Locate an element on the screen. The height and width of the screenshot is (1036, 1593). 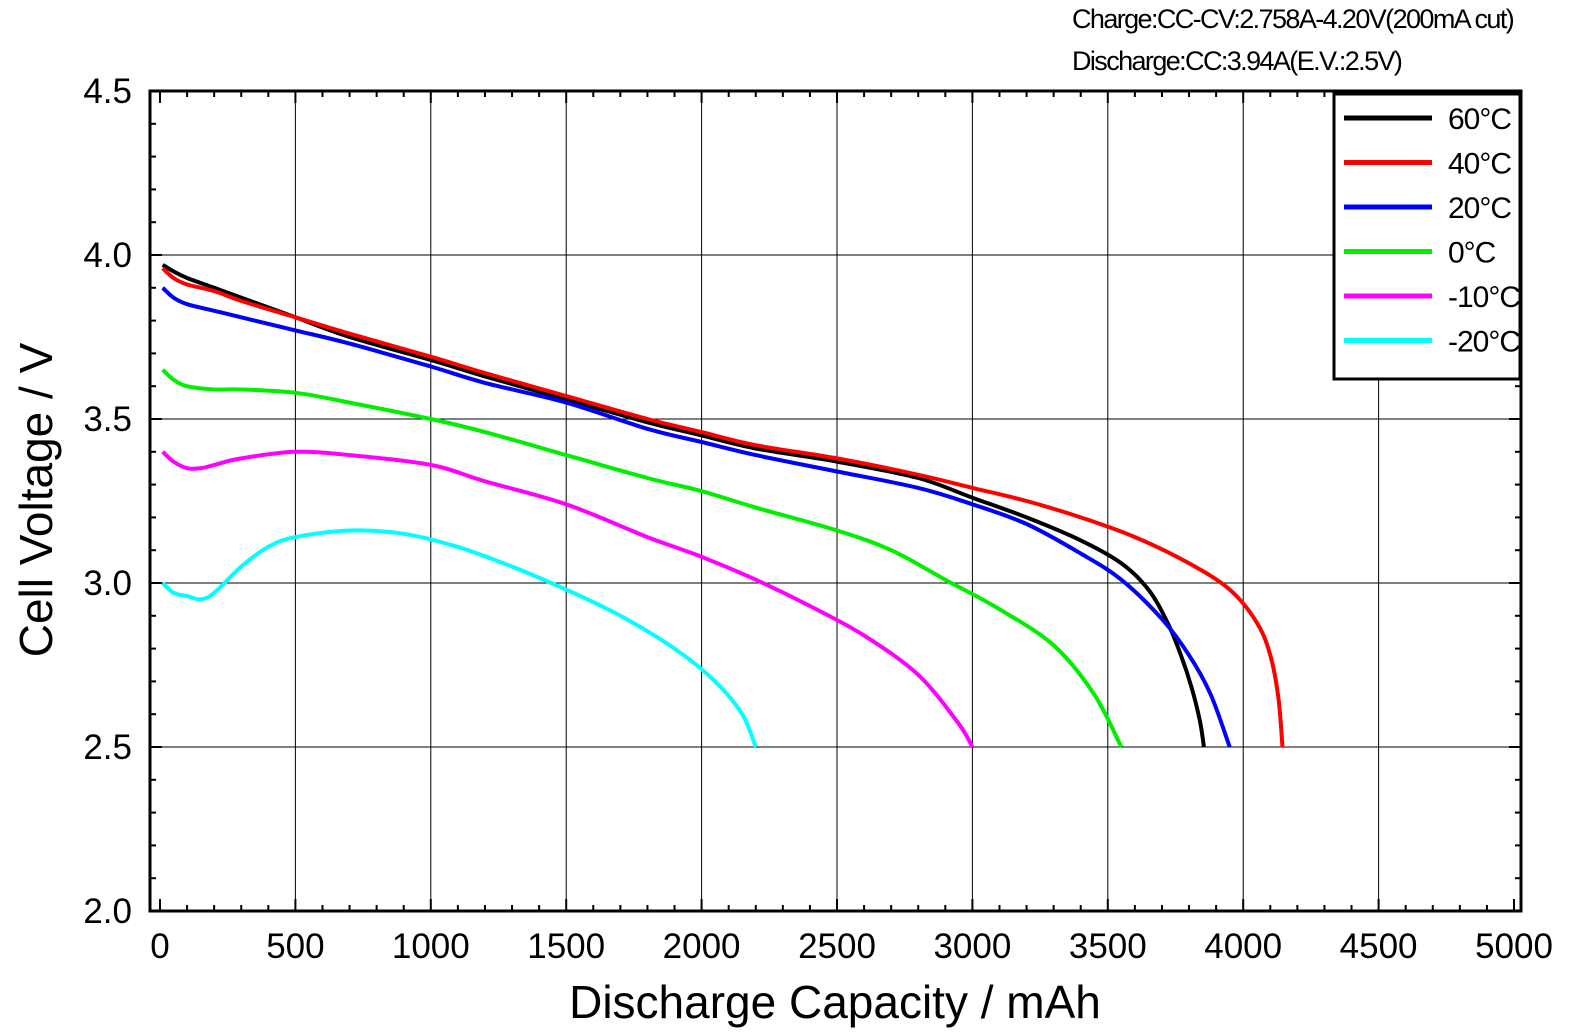
legend: 60°C 40°C 20°C 0°C -10°C -20°C is located at coordinates (1427, 236).